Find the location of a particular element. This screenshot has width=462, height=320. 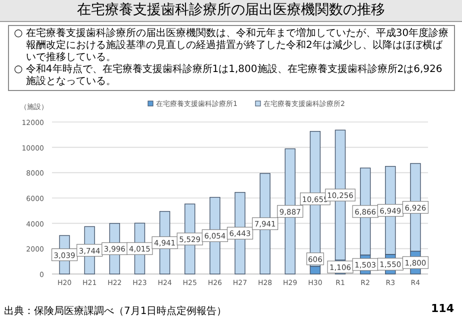

chart-title: 在宅療養支援歯科診療所の届出医療機関数の推移 is located at coordinates (231, 11).